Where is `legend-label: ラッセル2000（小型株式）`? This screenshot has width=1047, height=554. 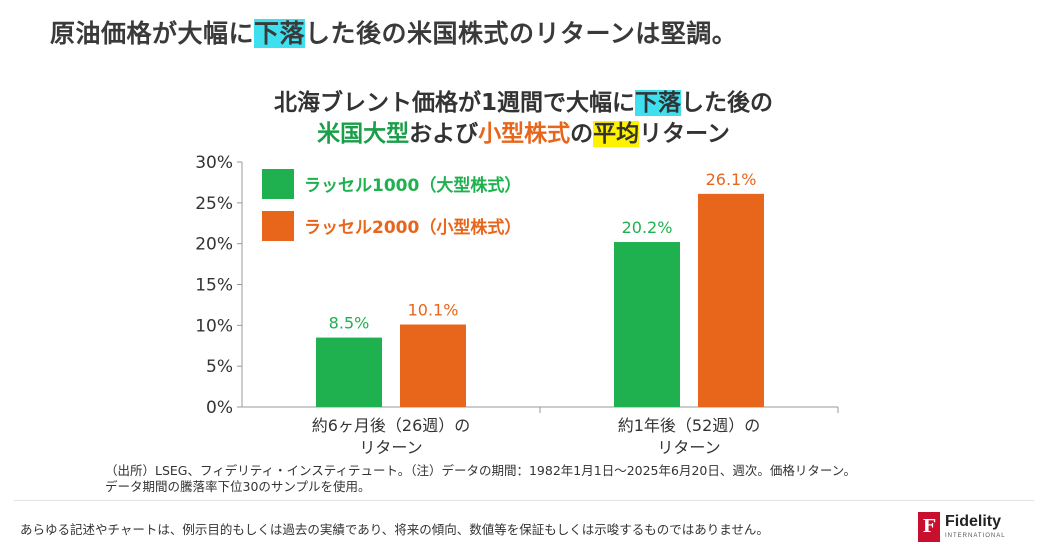
legend-label: ラッセル2000（小型株式） is located at coordinates (412, 227).